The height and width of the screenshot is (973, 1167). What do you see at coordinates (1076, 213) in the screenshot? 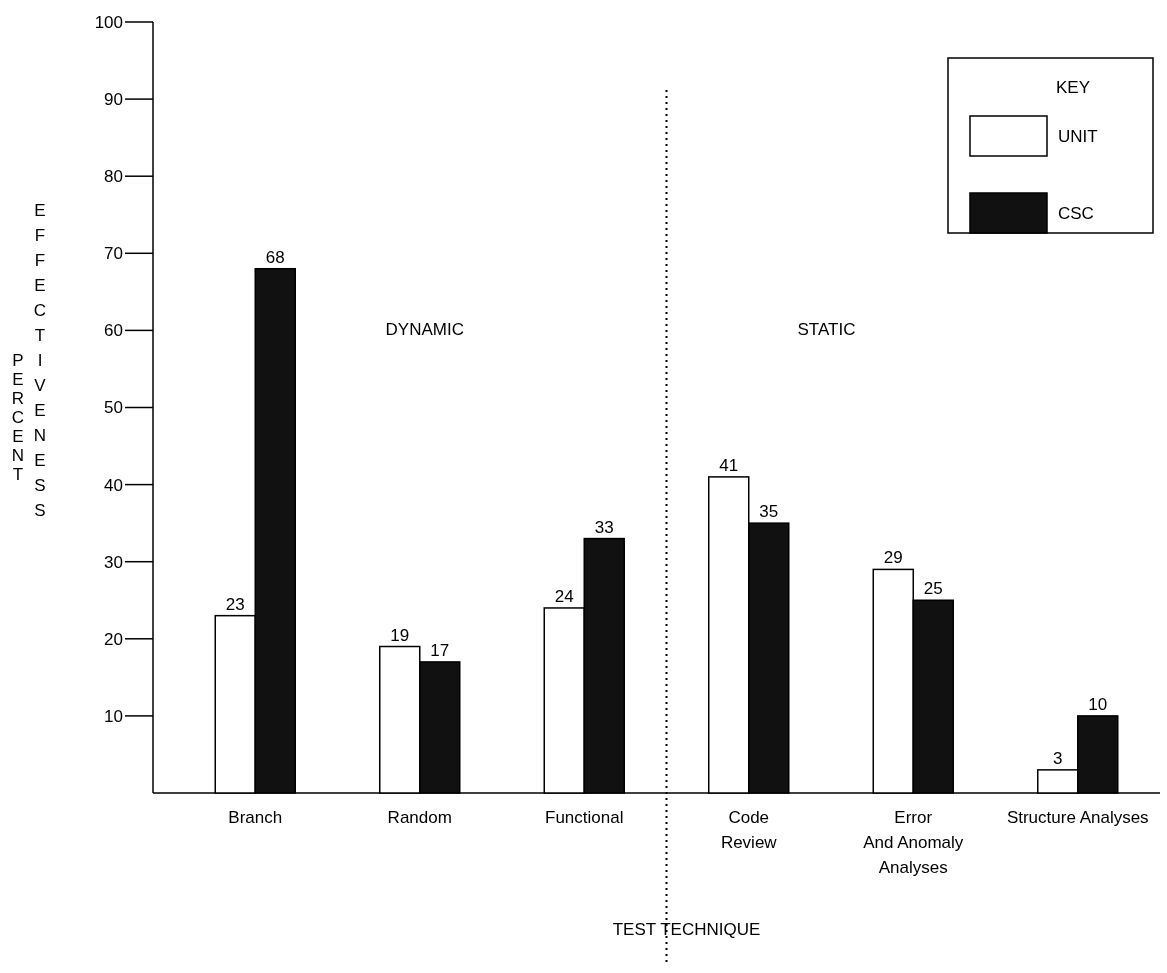
I see `legend-label: CSC` at bounding box center [1076, 213].